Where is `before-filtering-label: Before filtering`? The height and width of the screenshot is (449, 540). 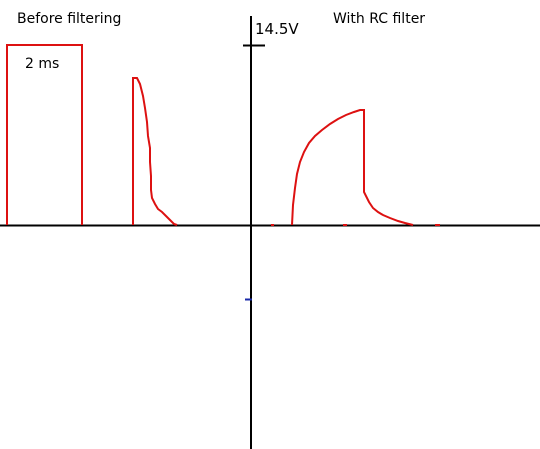 before-filtering-label: Before filtering is located at coordinates (69, 19).